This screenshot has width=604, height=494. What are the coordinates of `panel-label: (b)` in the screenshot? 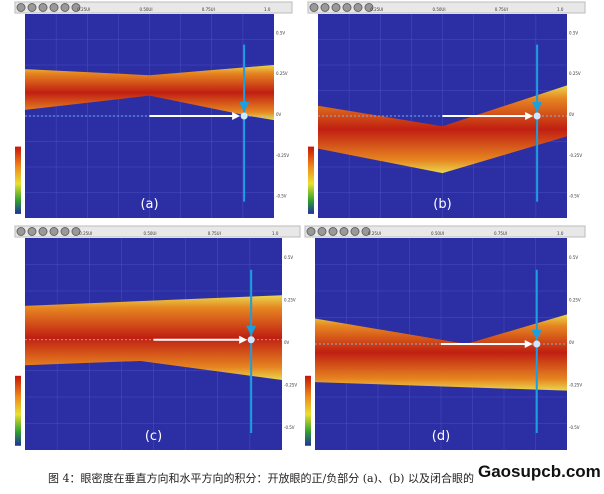 It's located at (442, 204).